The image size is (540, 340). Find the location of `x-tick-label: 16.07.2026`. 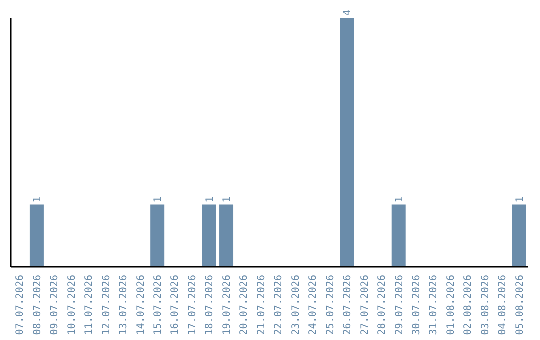

x-tick-label: 16.07.2026 is located at coordinates (176, 305).